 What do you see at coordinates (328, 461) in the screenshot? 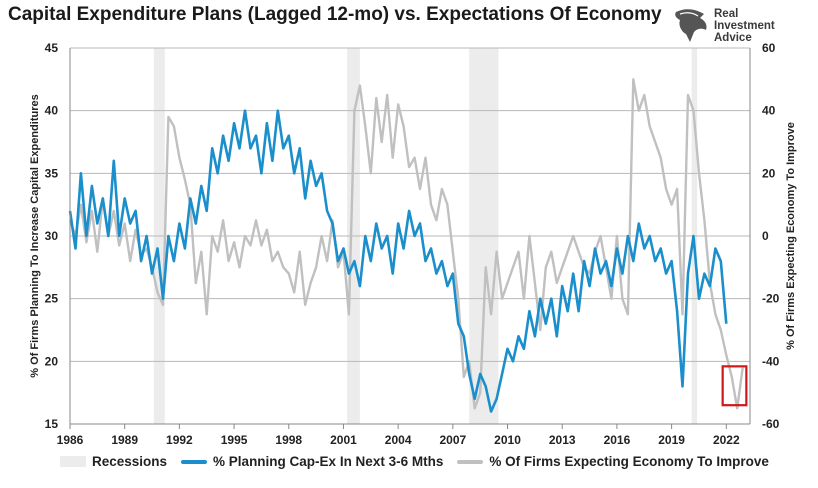
I see `legend-label-capex: % Planning Cap-Ex In Next 3-6 Mths` at bounding box center [328, 461].